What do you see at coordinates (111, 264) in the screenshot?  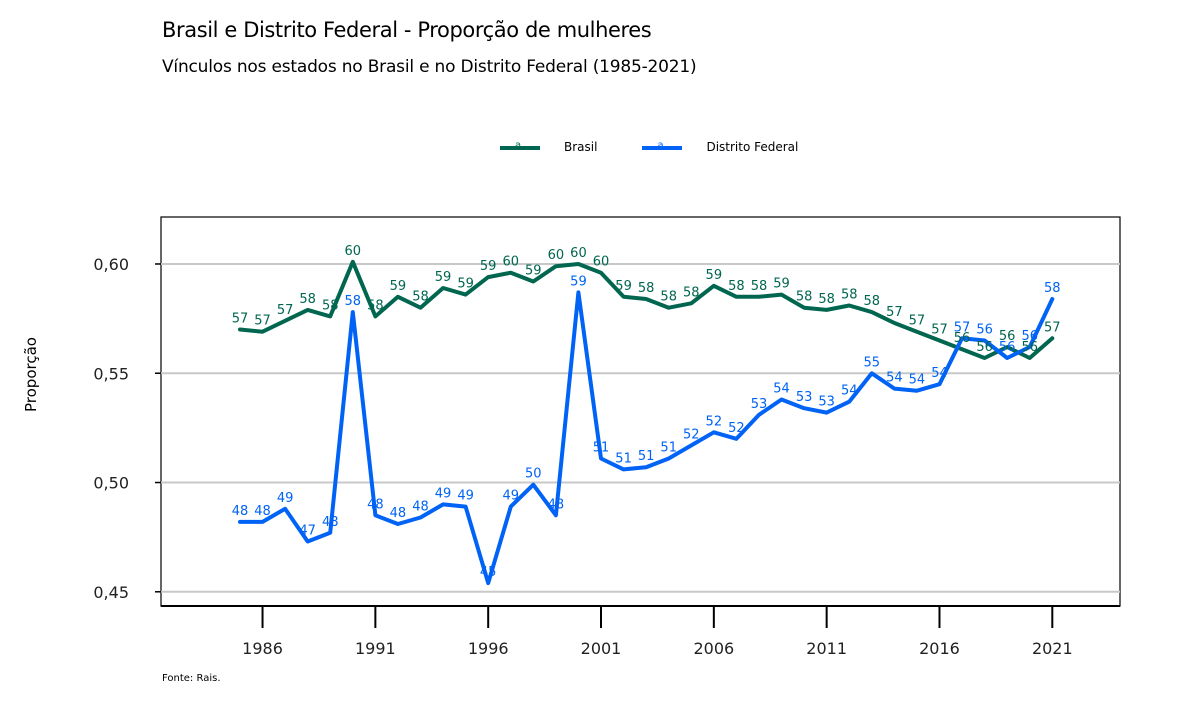 I see `y-tick-label: 0,60` at bounding box center [111, 264].